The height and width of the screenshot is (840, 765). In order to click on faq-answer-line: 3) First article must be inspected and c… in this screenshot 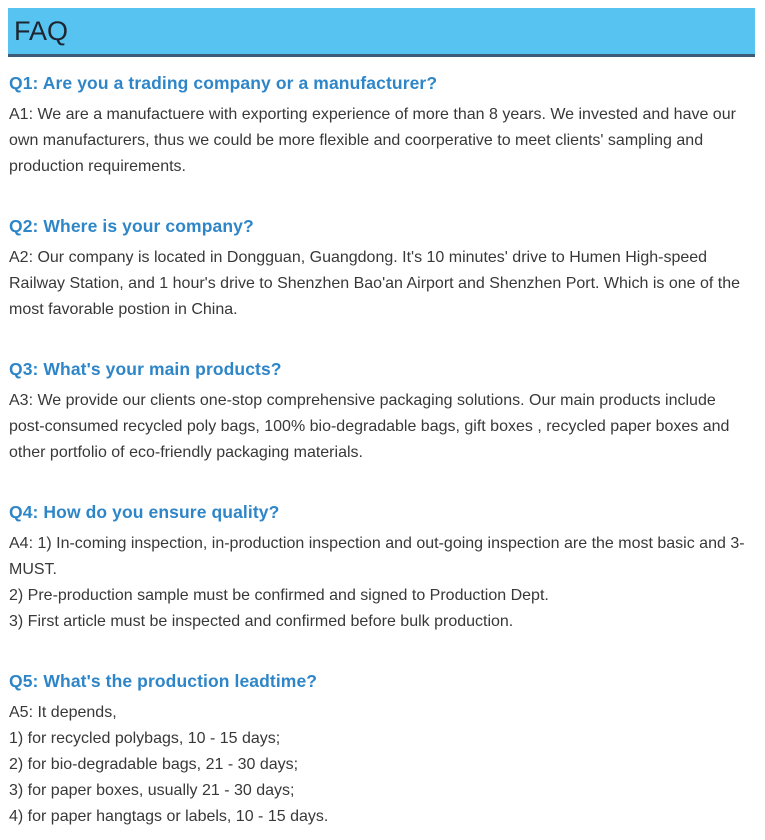, I will do `click(261, 621)`.